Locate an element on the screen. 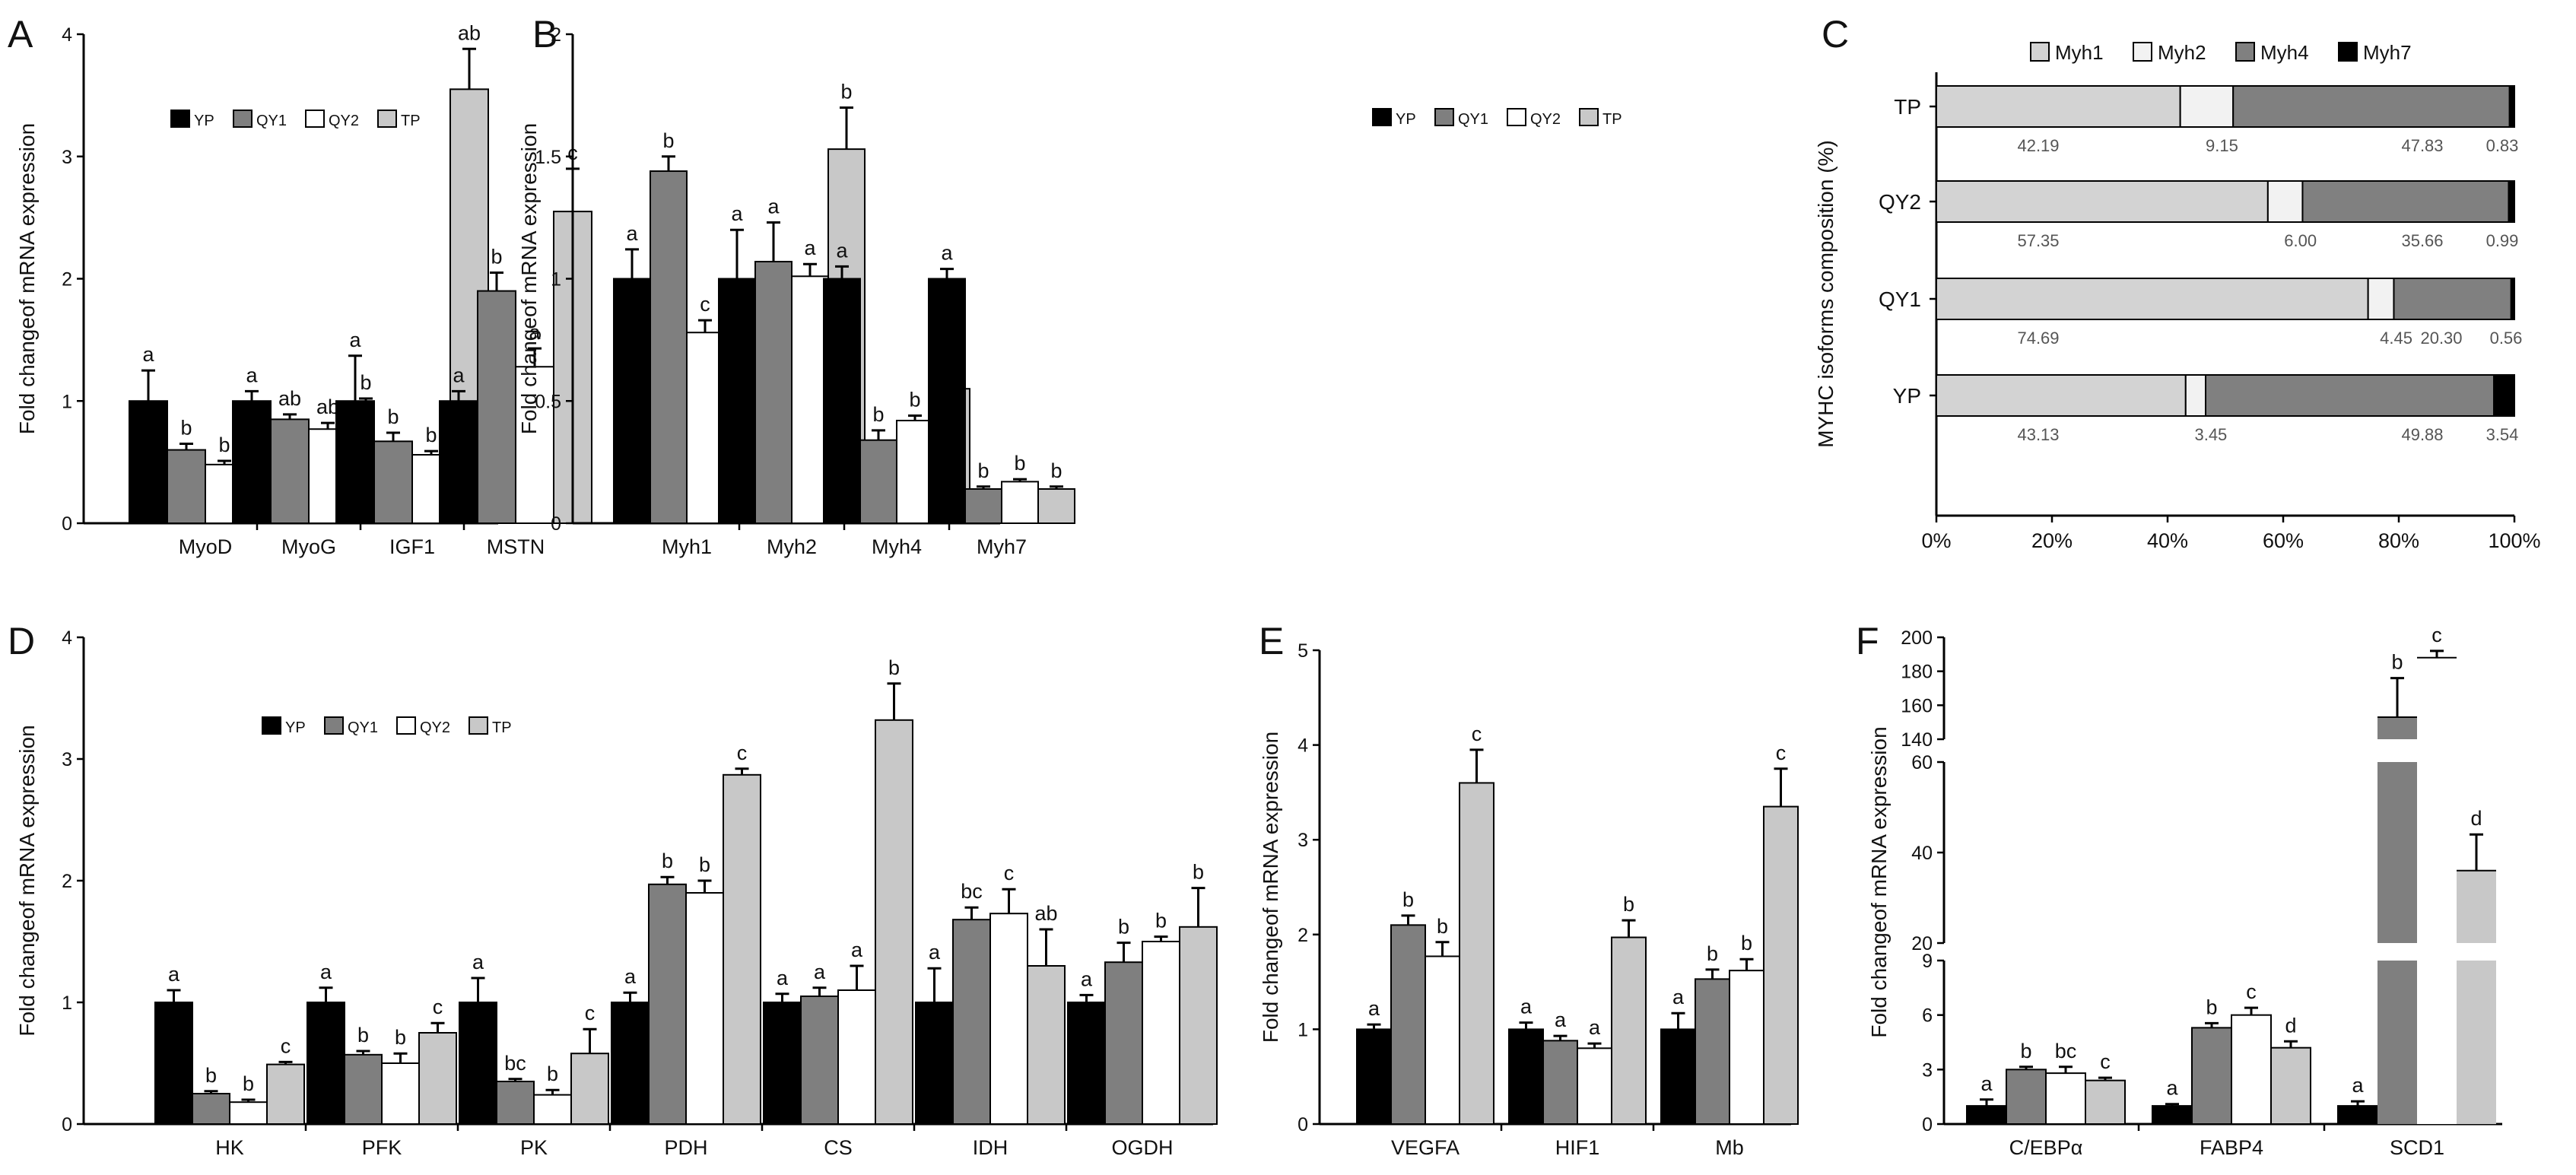 The width and height of the screenshot is (2576, 1175). legend-swatch-myh1 is located at coordinates (2040, 52).